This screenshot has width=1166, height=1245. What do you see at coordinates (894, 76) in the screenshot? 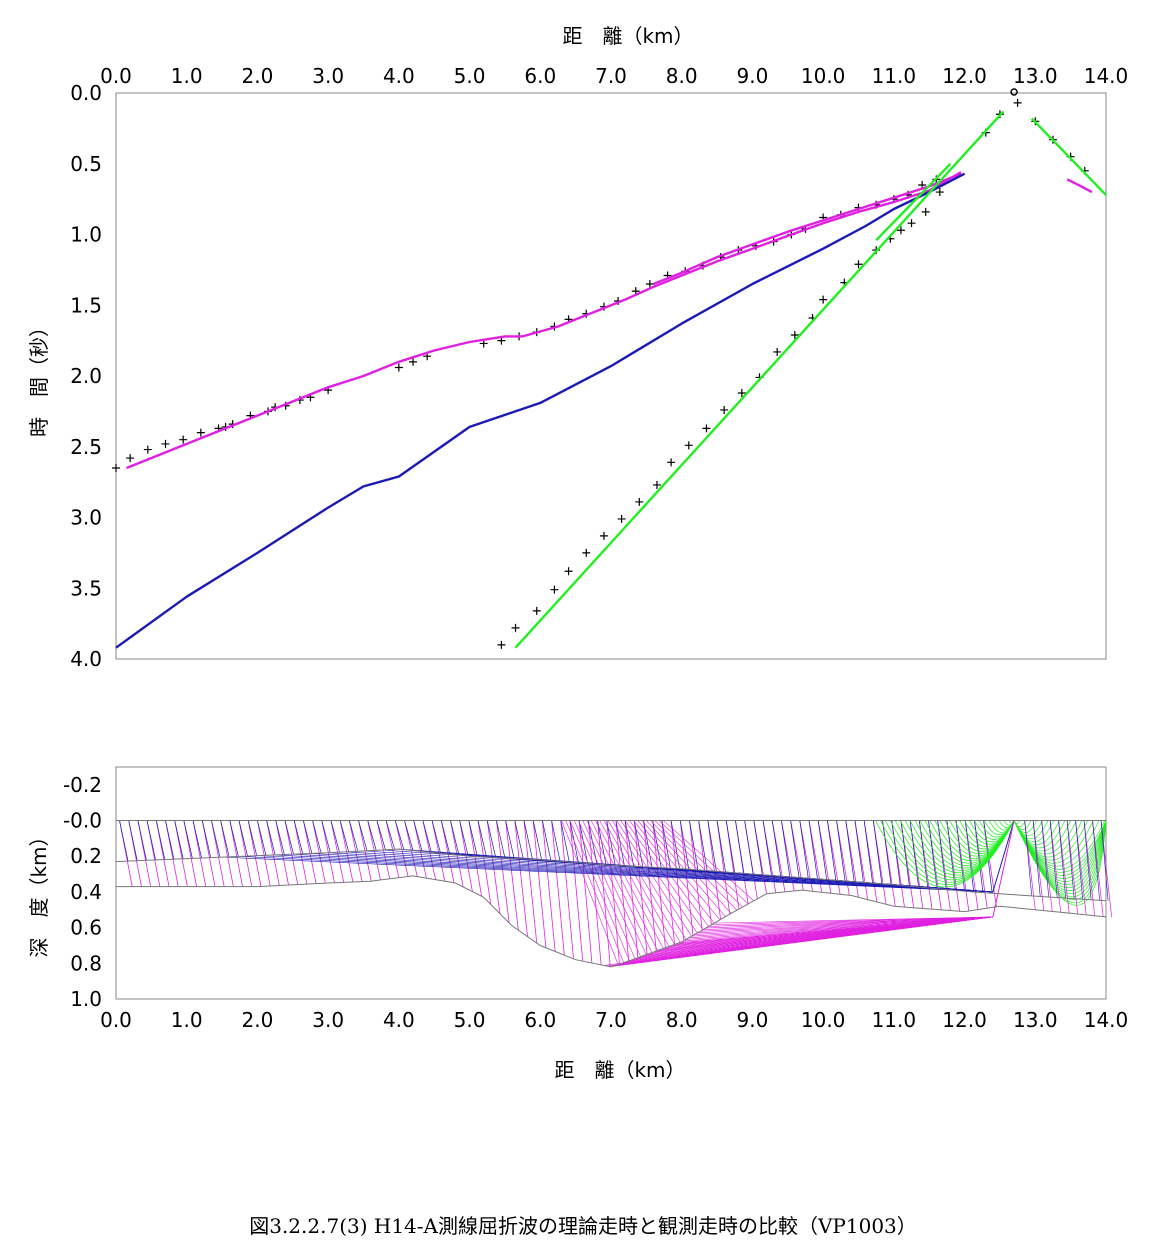
I see `top-x-tick-label: 11.0` at bounding box center [894, 76].